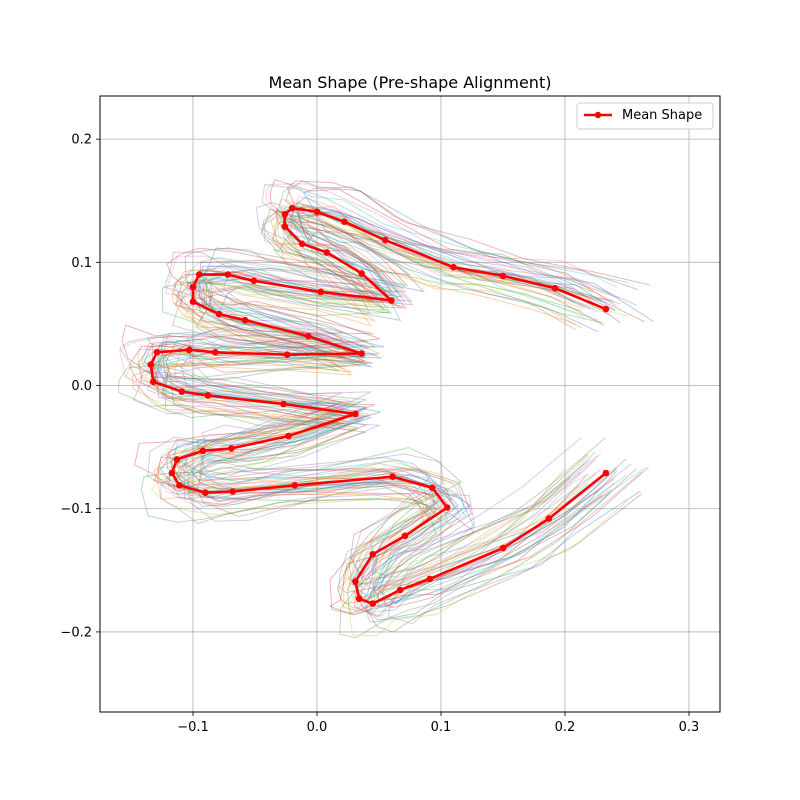 The width and height of the screenshot is (800, 800). What do you see at coordinates (81, 140) in the screenshot?
I see `y-tick-label-4: 0.2` at bounding box center [81, 140].